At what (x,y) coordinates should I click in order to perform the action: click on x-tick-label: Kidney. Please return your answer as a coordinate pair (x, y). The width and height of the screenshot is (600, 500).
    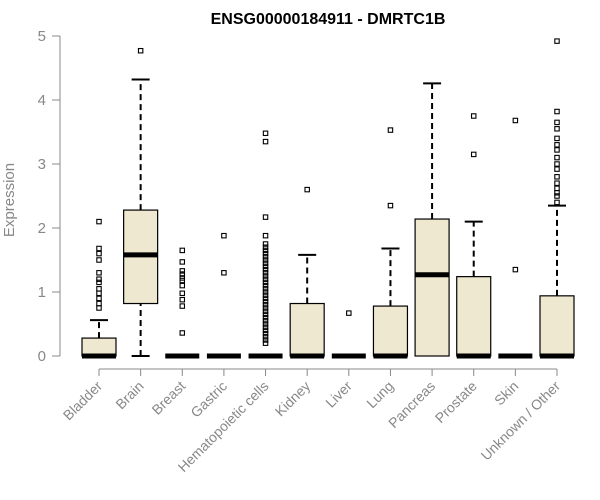
    Looking at the image, I should click on (293, 399).